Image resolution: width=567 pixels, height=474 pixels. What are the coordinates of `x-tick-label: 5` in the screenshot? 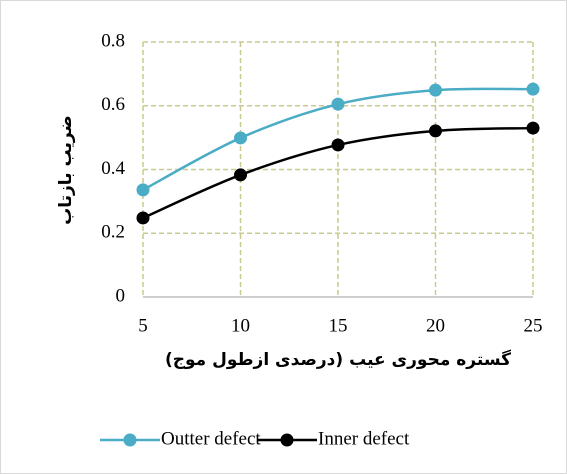 It's located at (143, 325).